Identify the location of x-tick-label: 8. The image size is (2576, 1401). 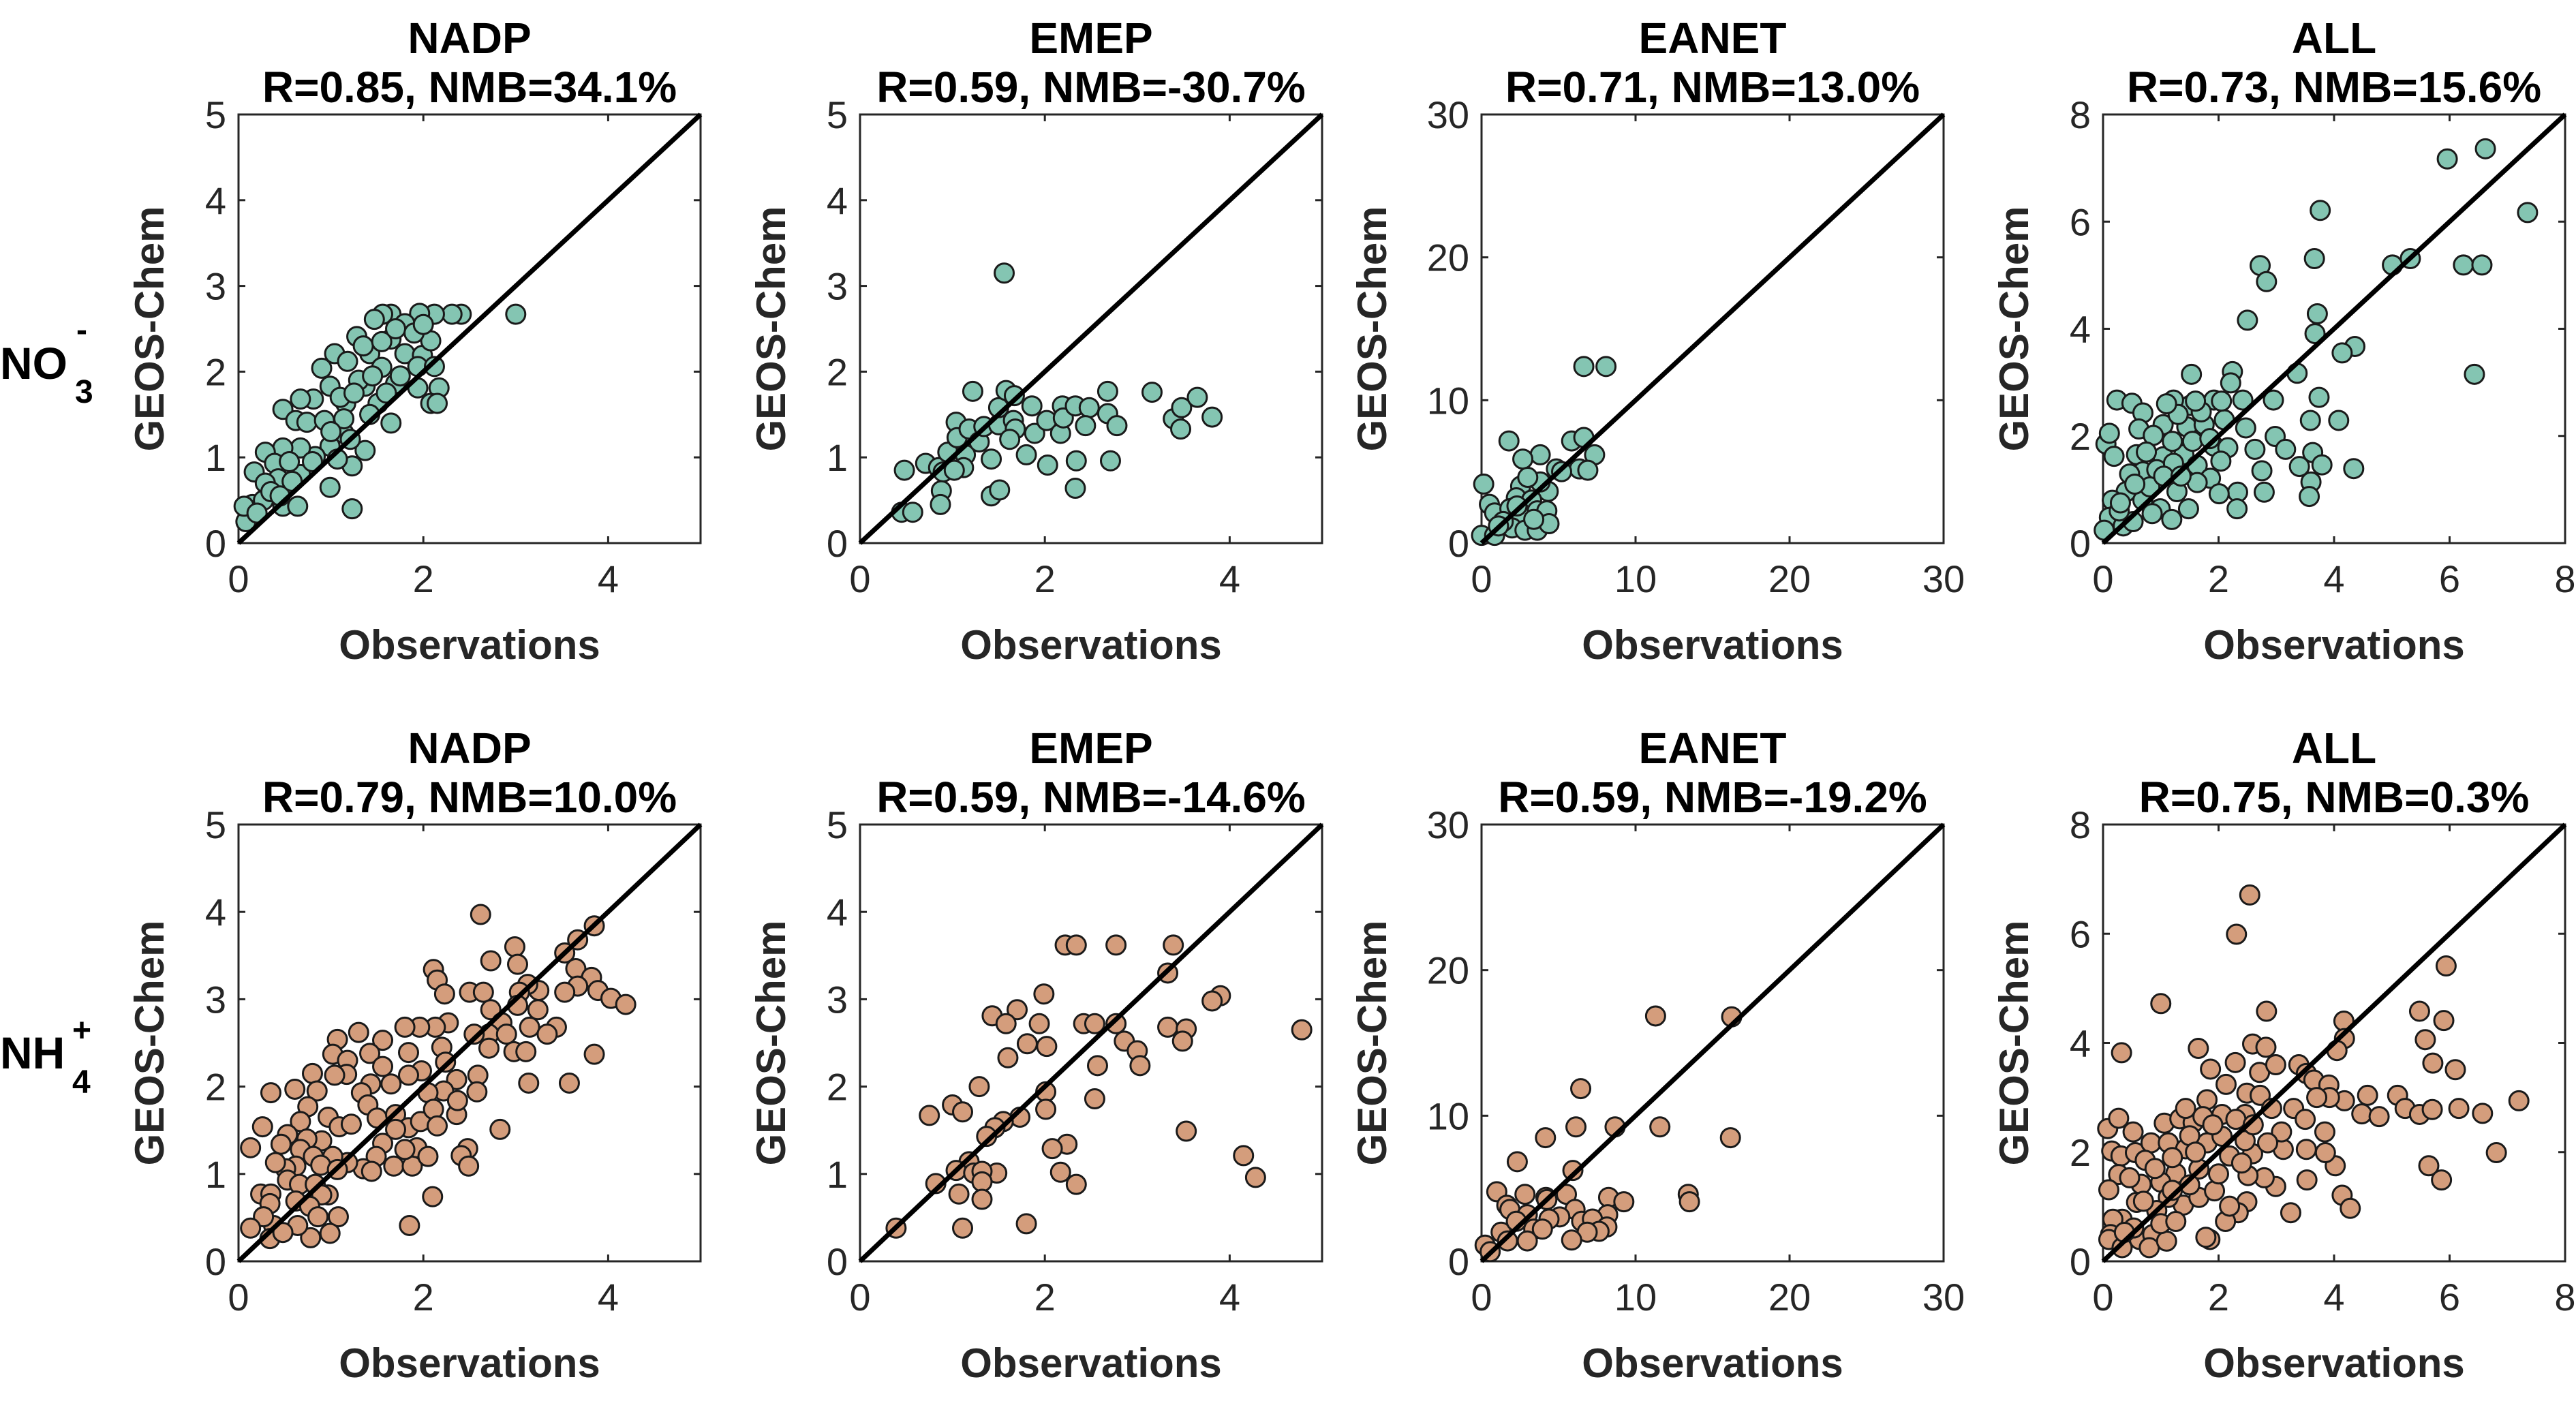
(2564, 1297).